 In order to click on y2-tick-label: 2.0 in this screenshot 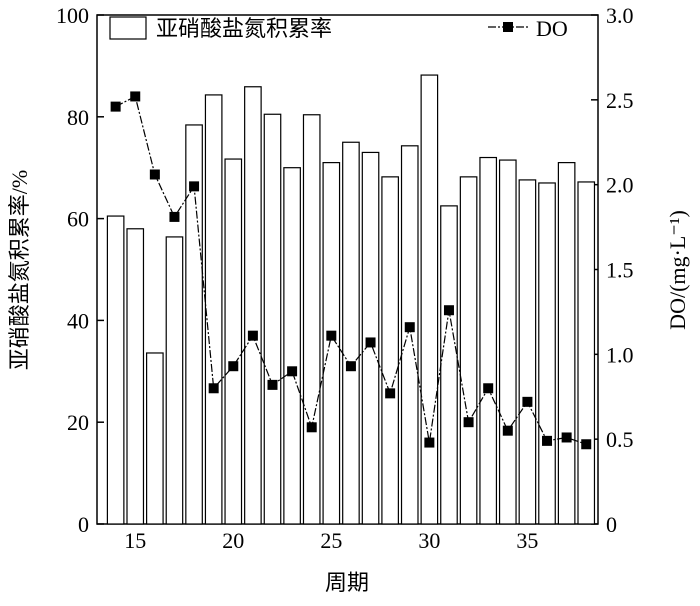, I will do `click(620, 185)`.